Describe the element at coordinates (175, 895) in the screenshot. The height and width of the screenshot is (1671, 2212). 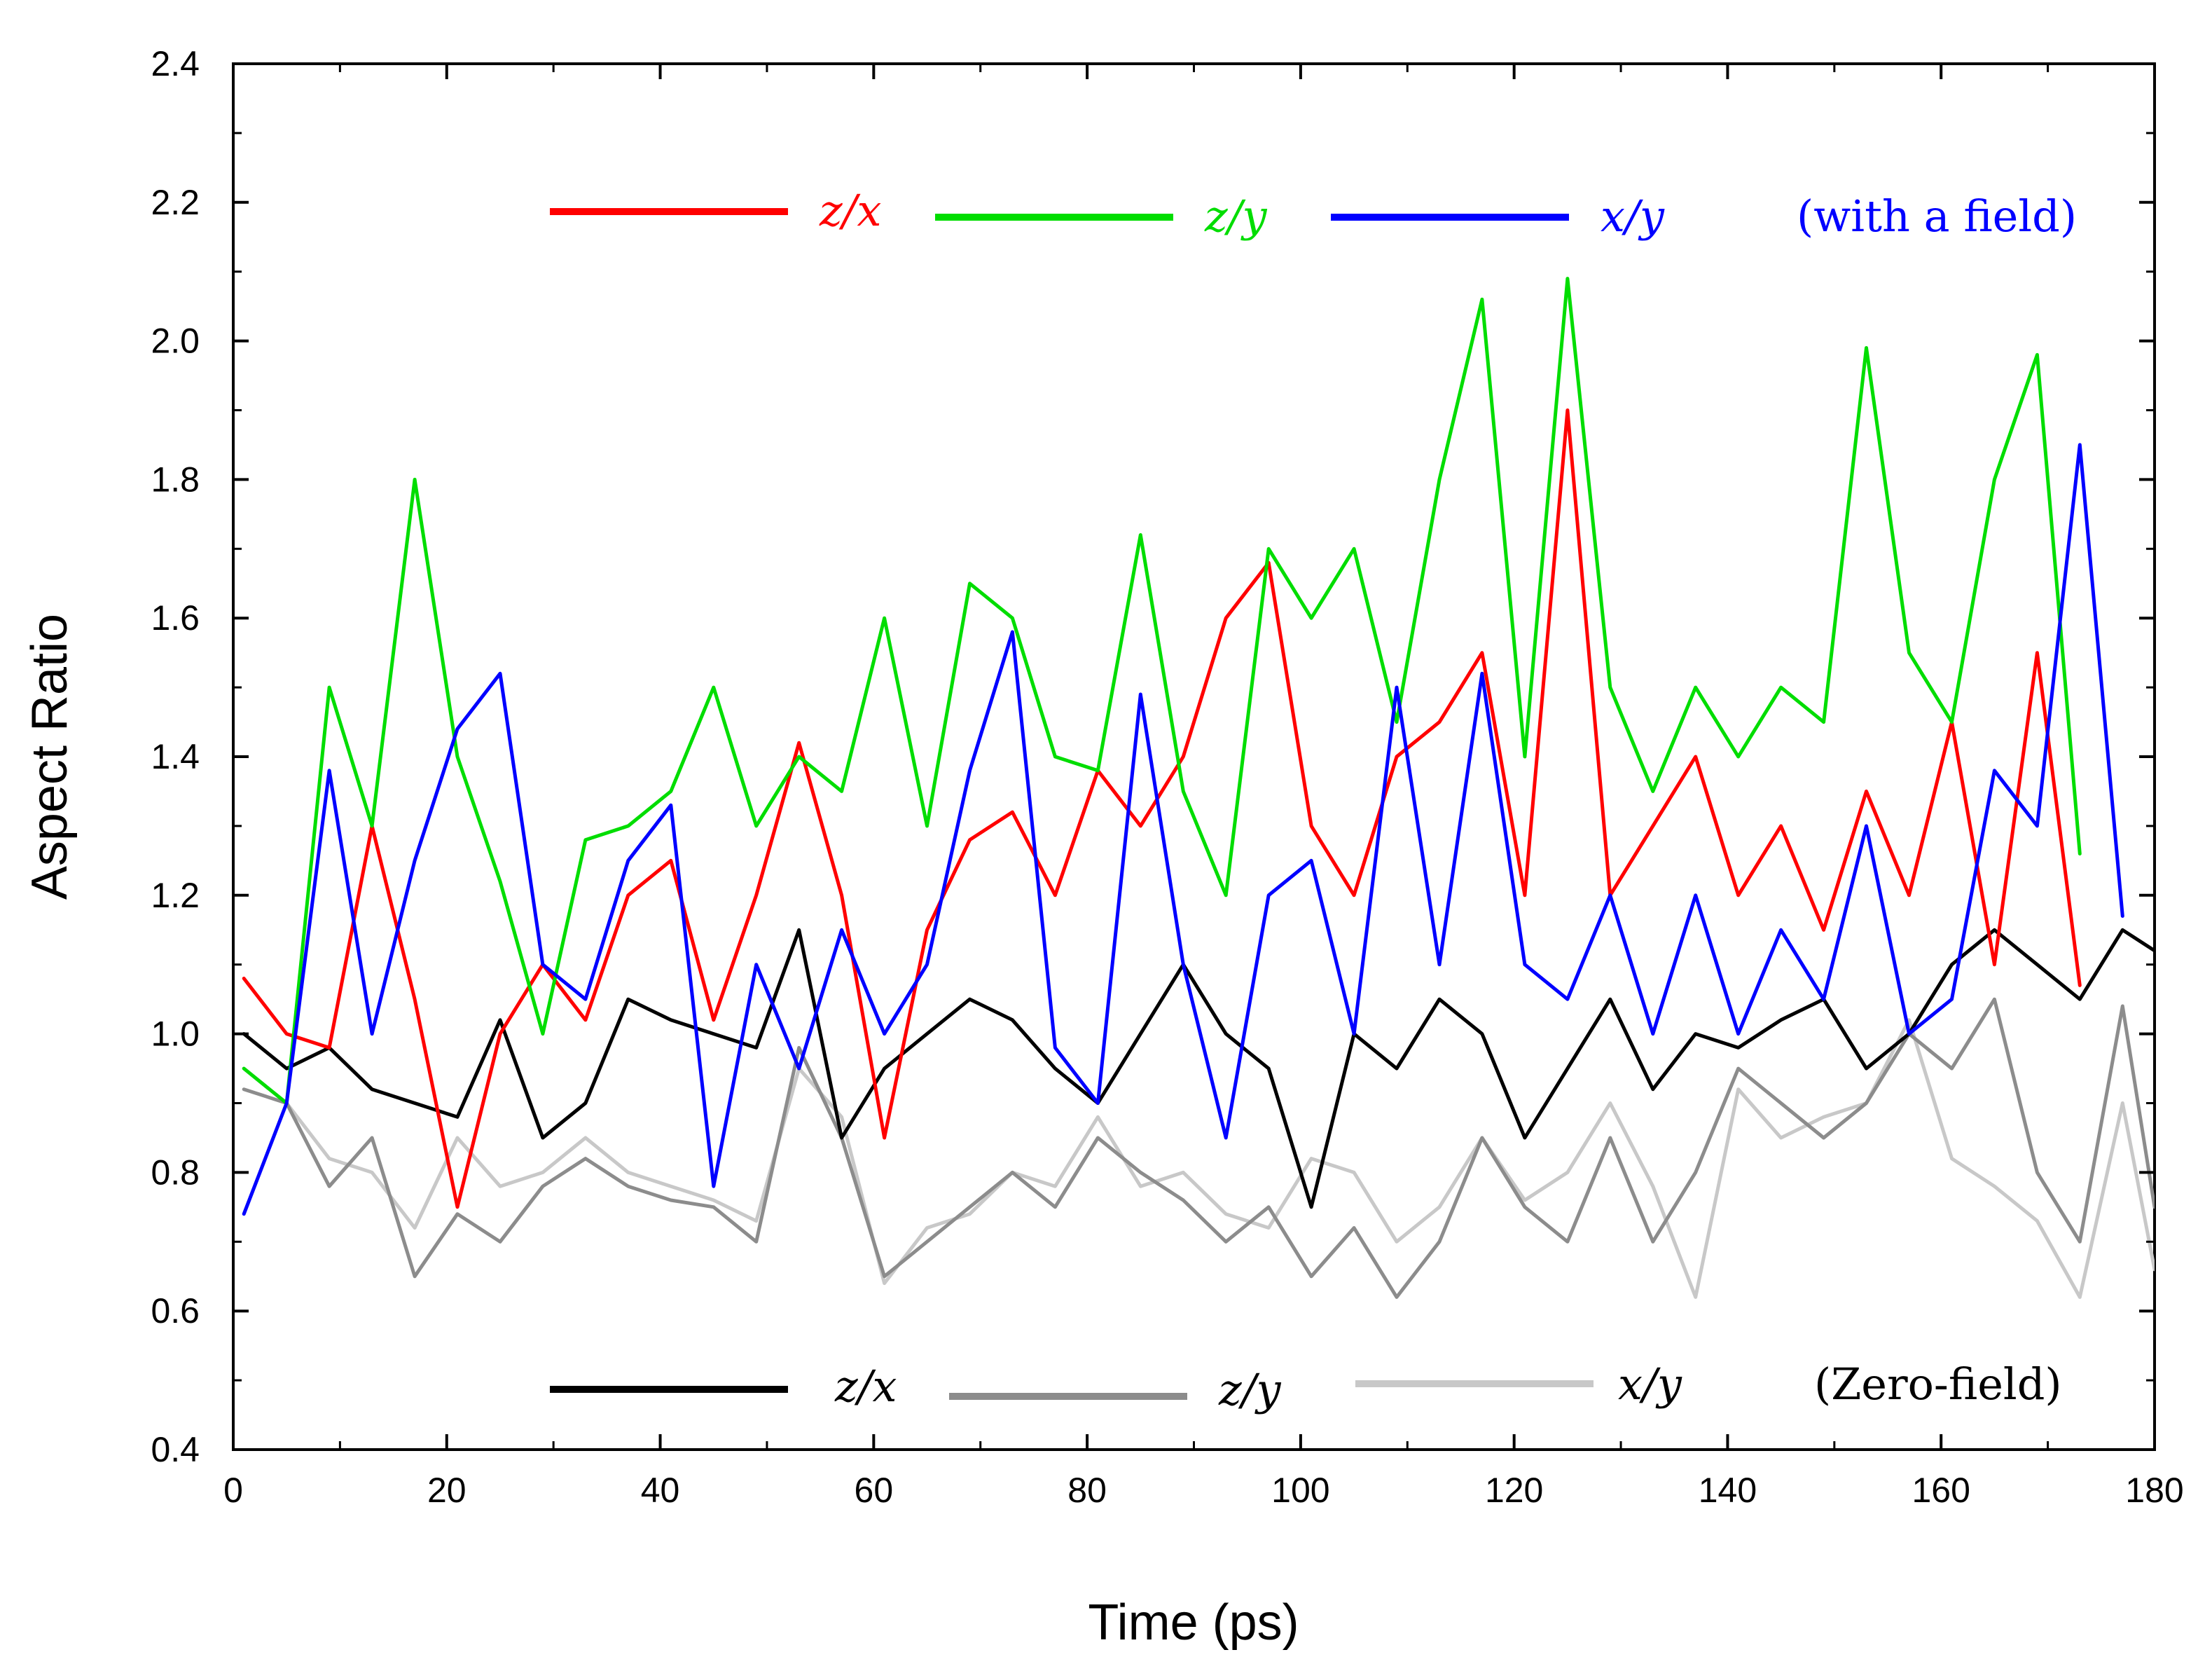
I see `y-tick-label: 1.2` at that location.